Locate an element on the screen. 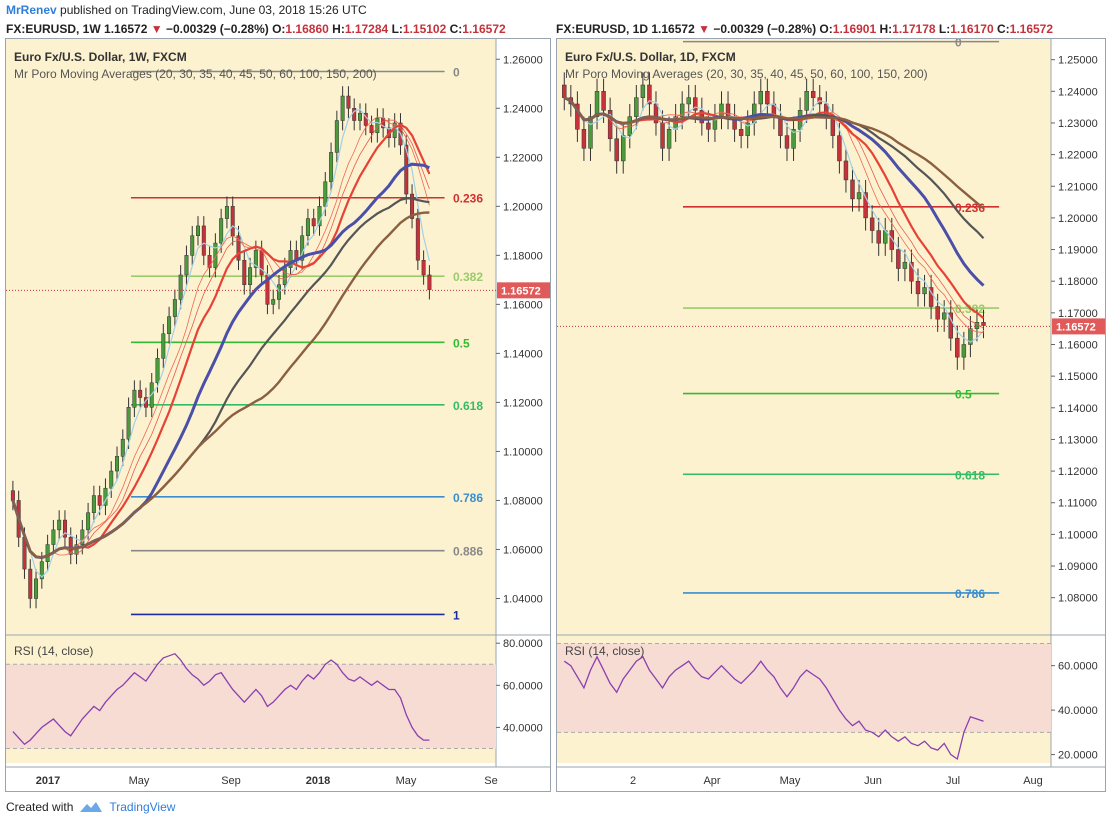 This screenshot has height=825, width=1109. fib-label: 0.382 is located at coordinates (468, 277).